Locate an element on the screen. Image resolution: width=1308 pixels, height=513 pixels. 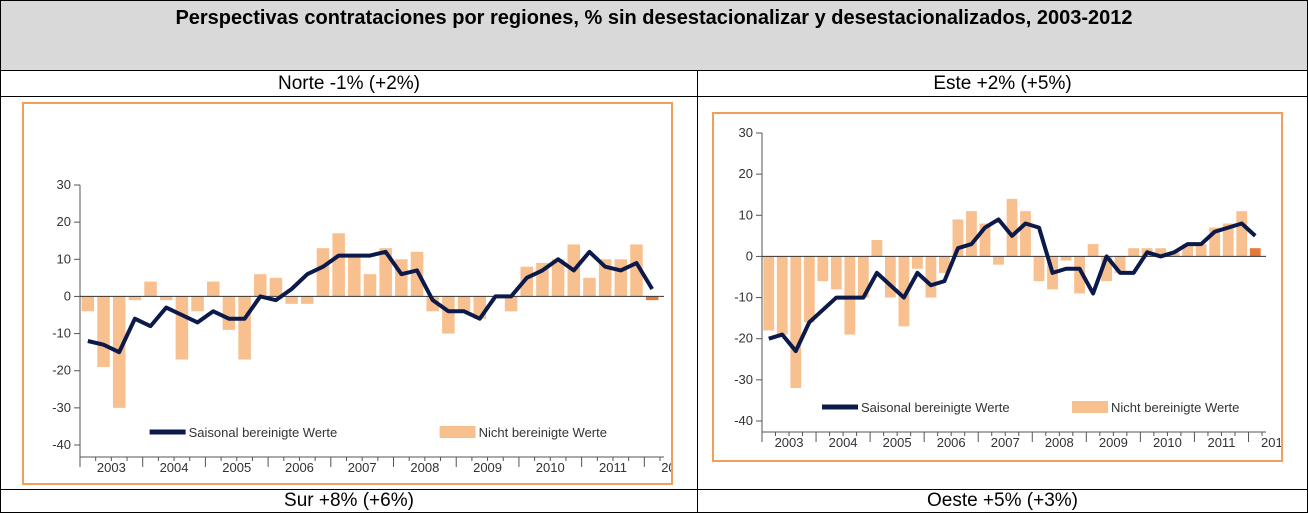
x-tick-label: 2005 is located at coordinates (236, 467).